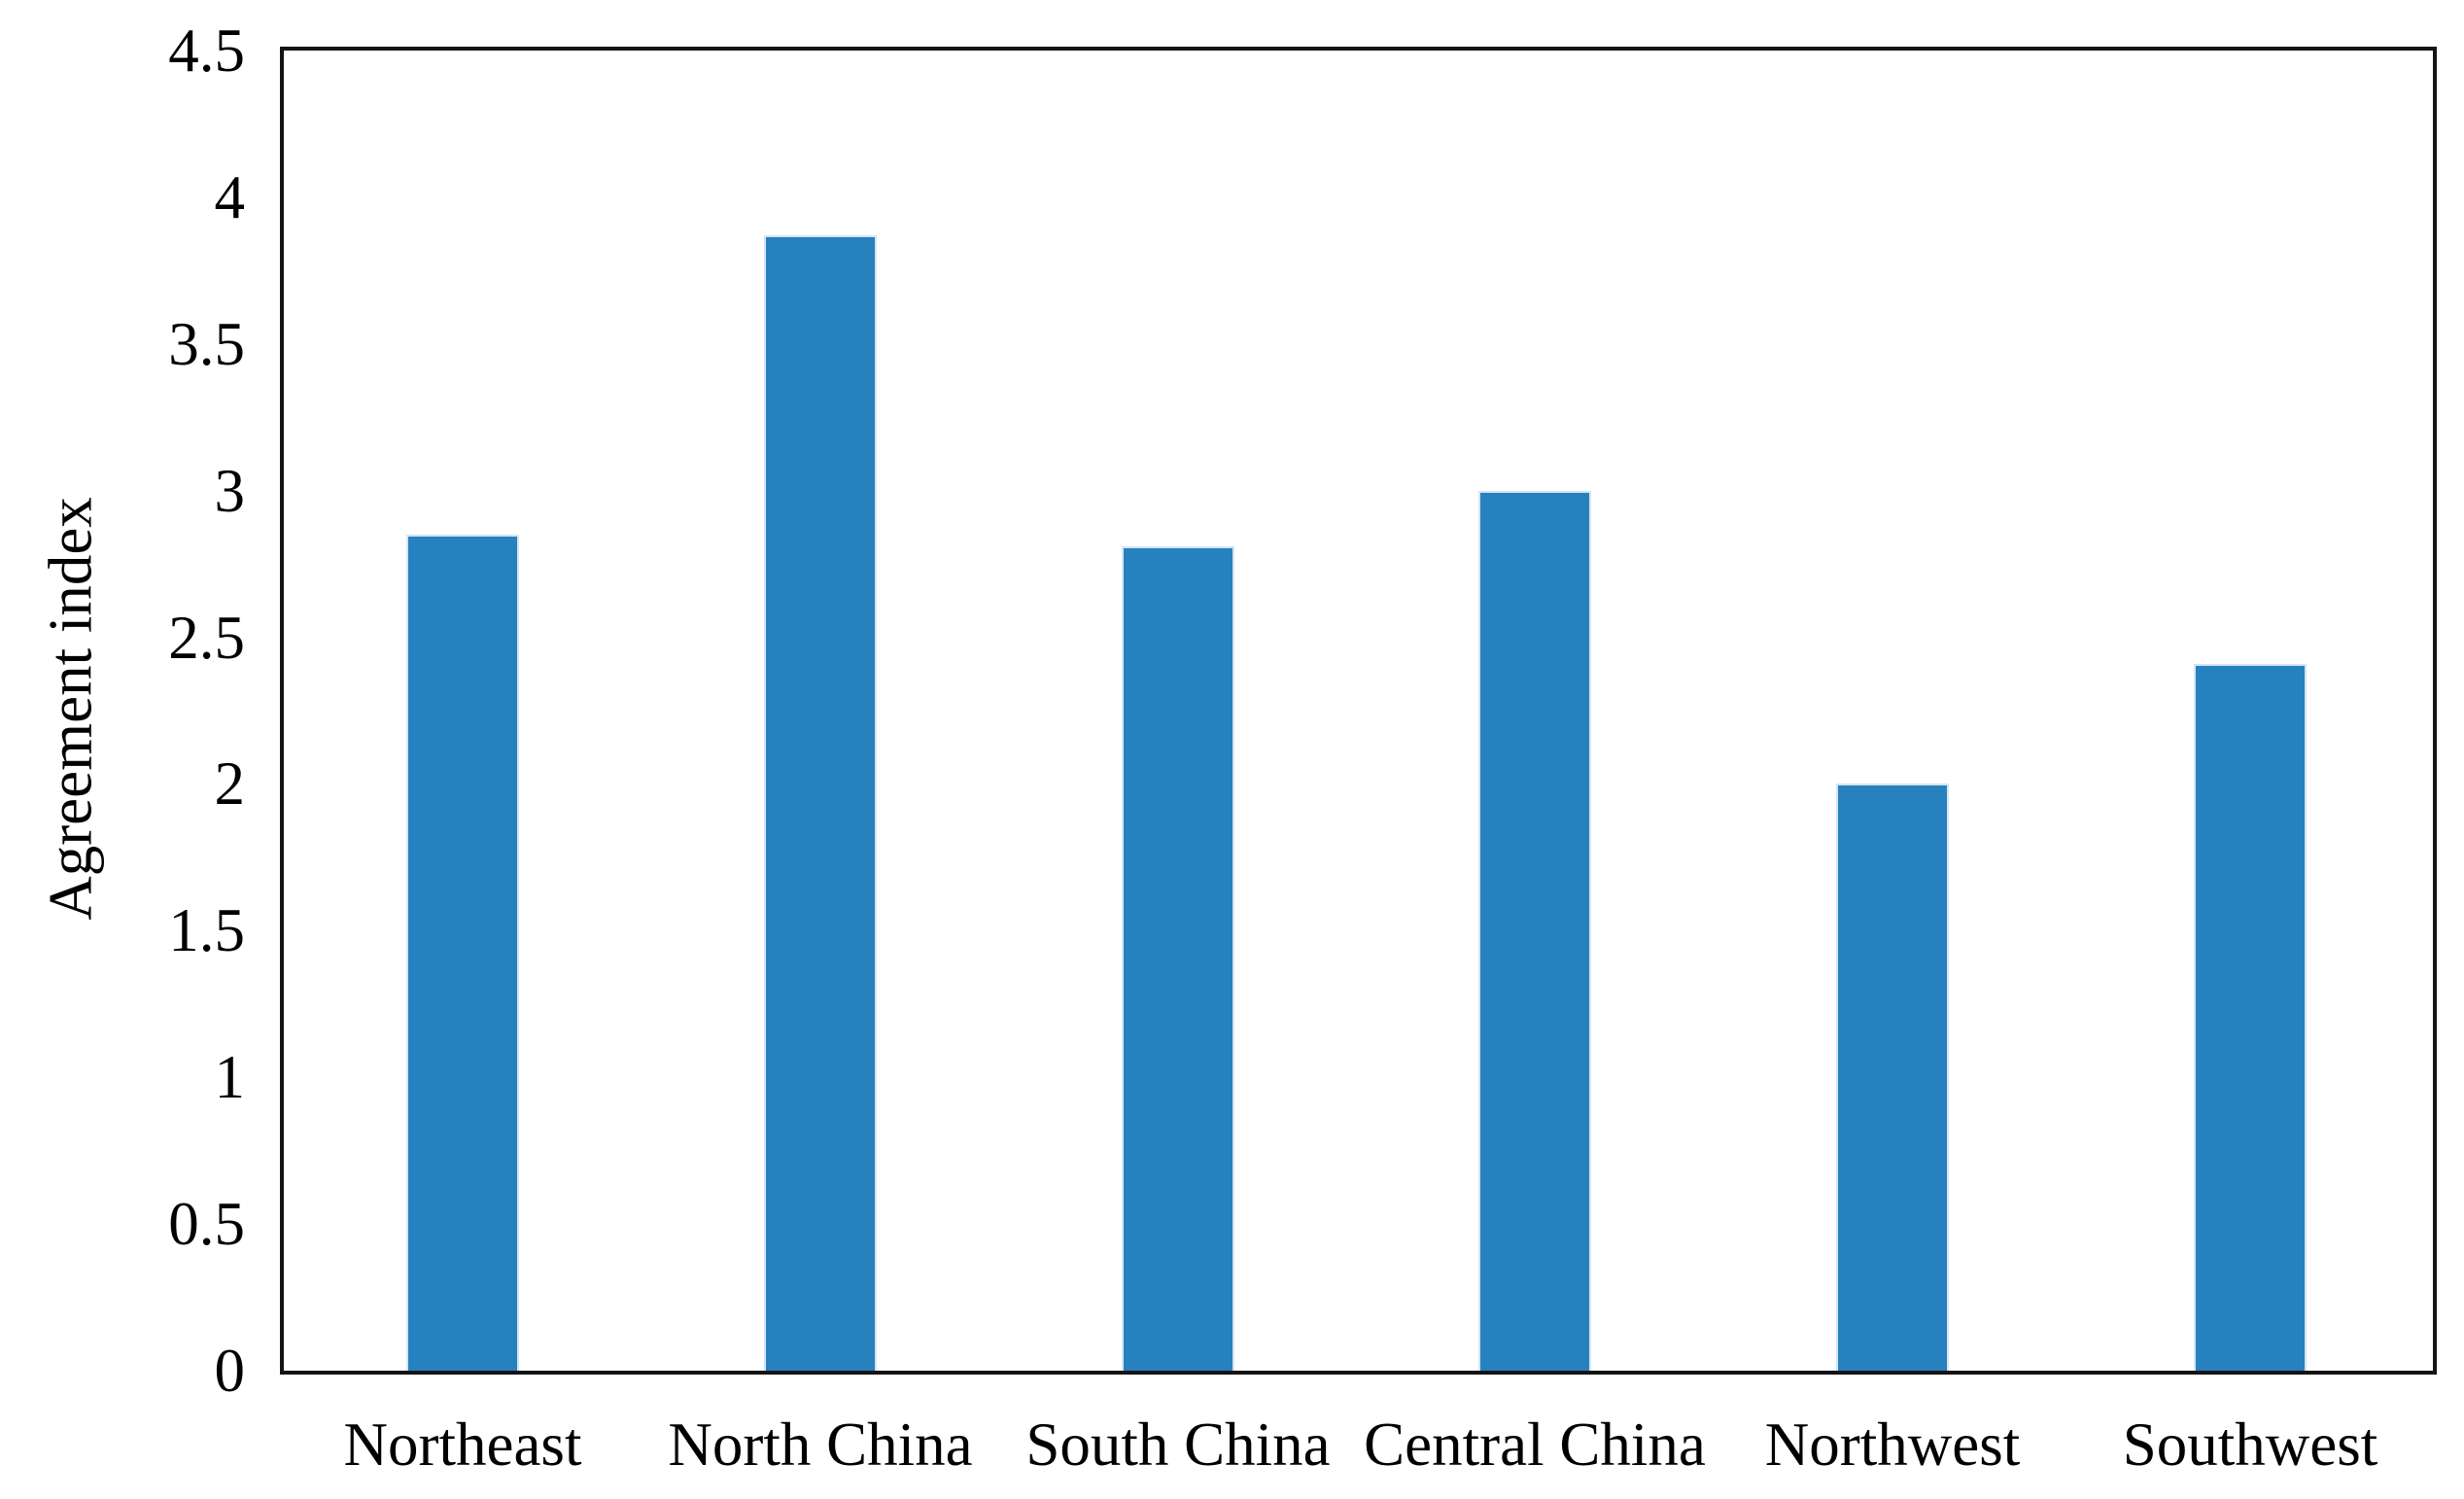 The image size is (2464, 1499). What do you see at coordinates (230, 491) in the screenshot?
I see `y-tick-label: 3` at bounding box center [230, 491].